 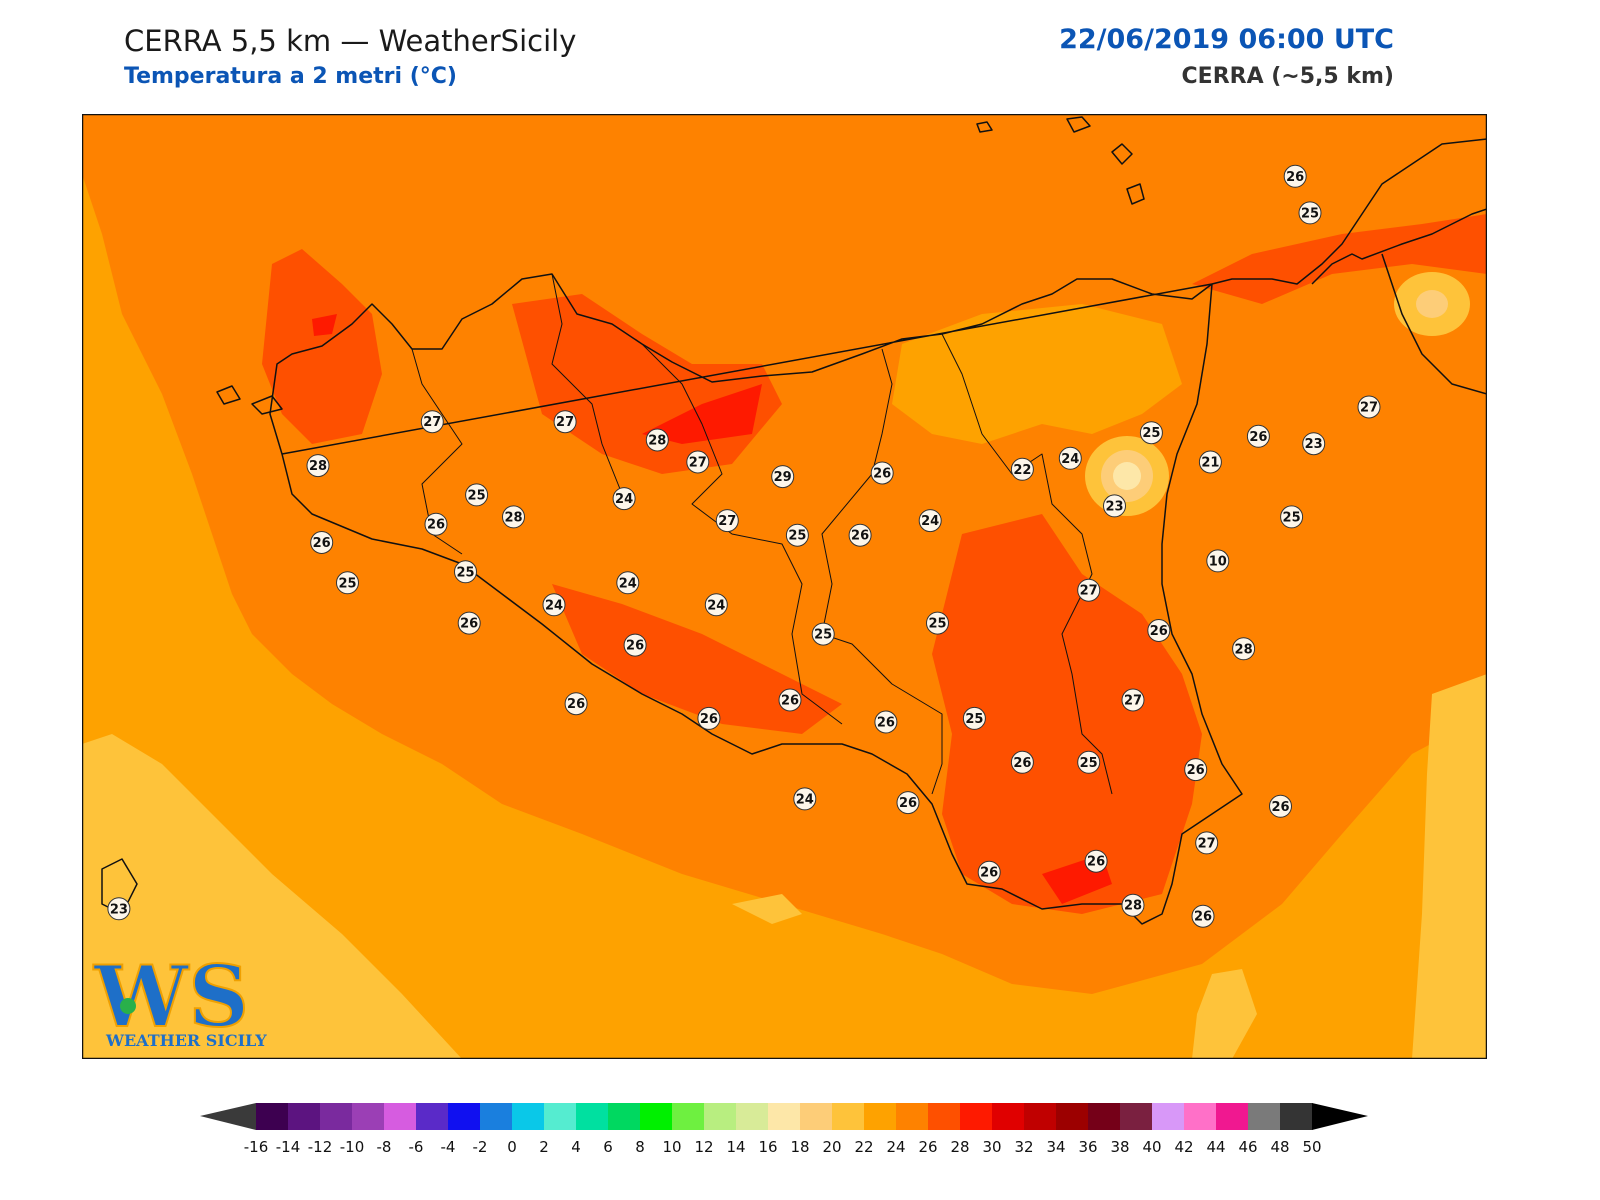 What do you see at coordinates (1340, 1116) in the screenshot?
I see `colorbar-extend-high` at bounding box center [1340, 1116].